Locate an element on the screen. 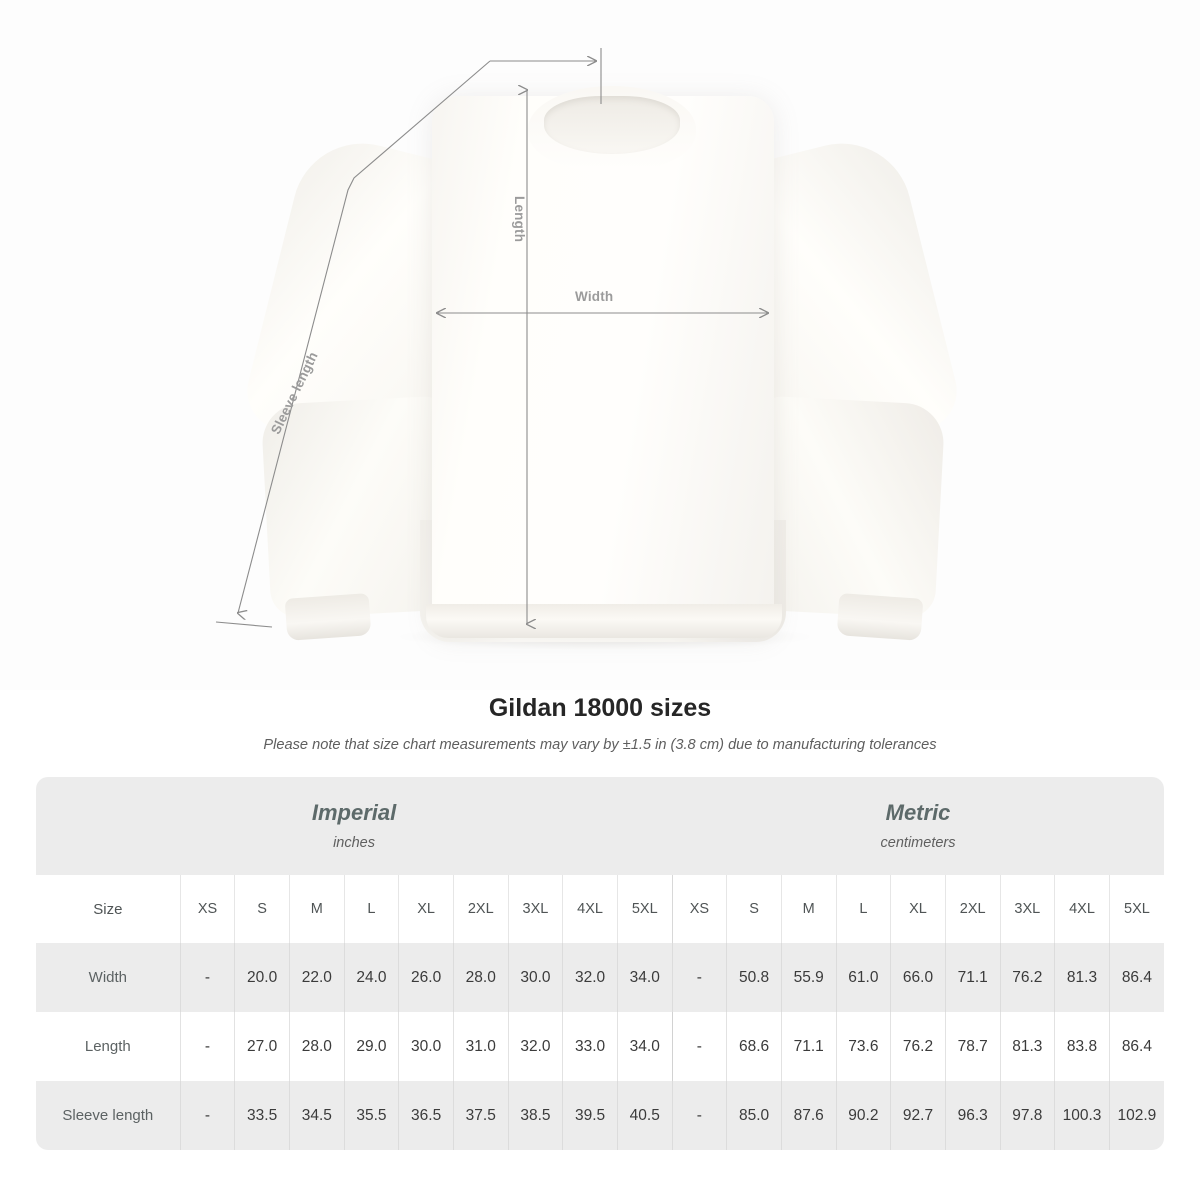 The width and height of the screenshot is (1200, 1200). column-header-size-xl-imperial: XL is located at coordinates (426, 909).